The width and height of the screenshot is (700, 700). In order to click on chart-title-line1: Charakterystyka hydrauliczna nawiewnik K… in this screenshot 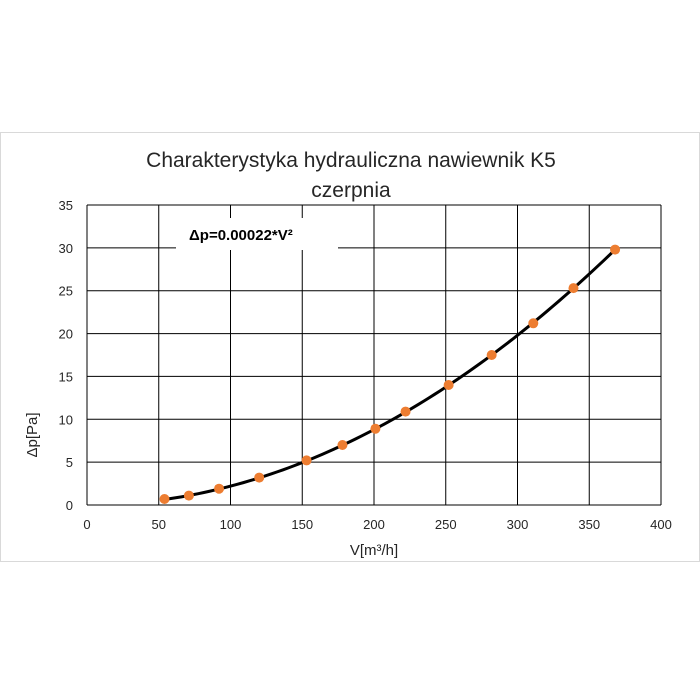, I will do `click(351, 160)`.